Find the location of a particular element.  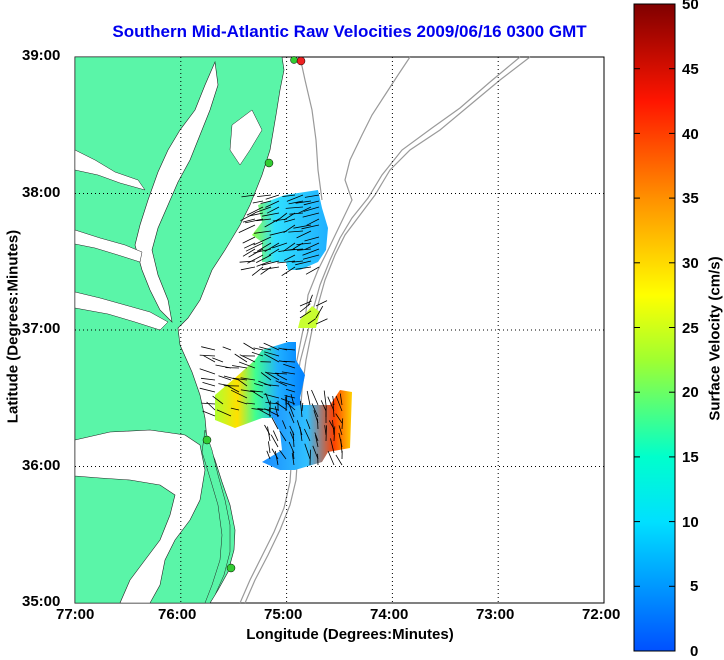

colorbar-tick-label: 5 is located at coordinates (694, 586).